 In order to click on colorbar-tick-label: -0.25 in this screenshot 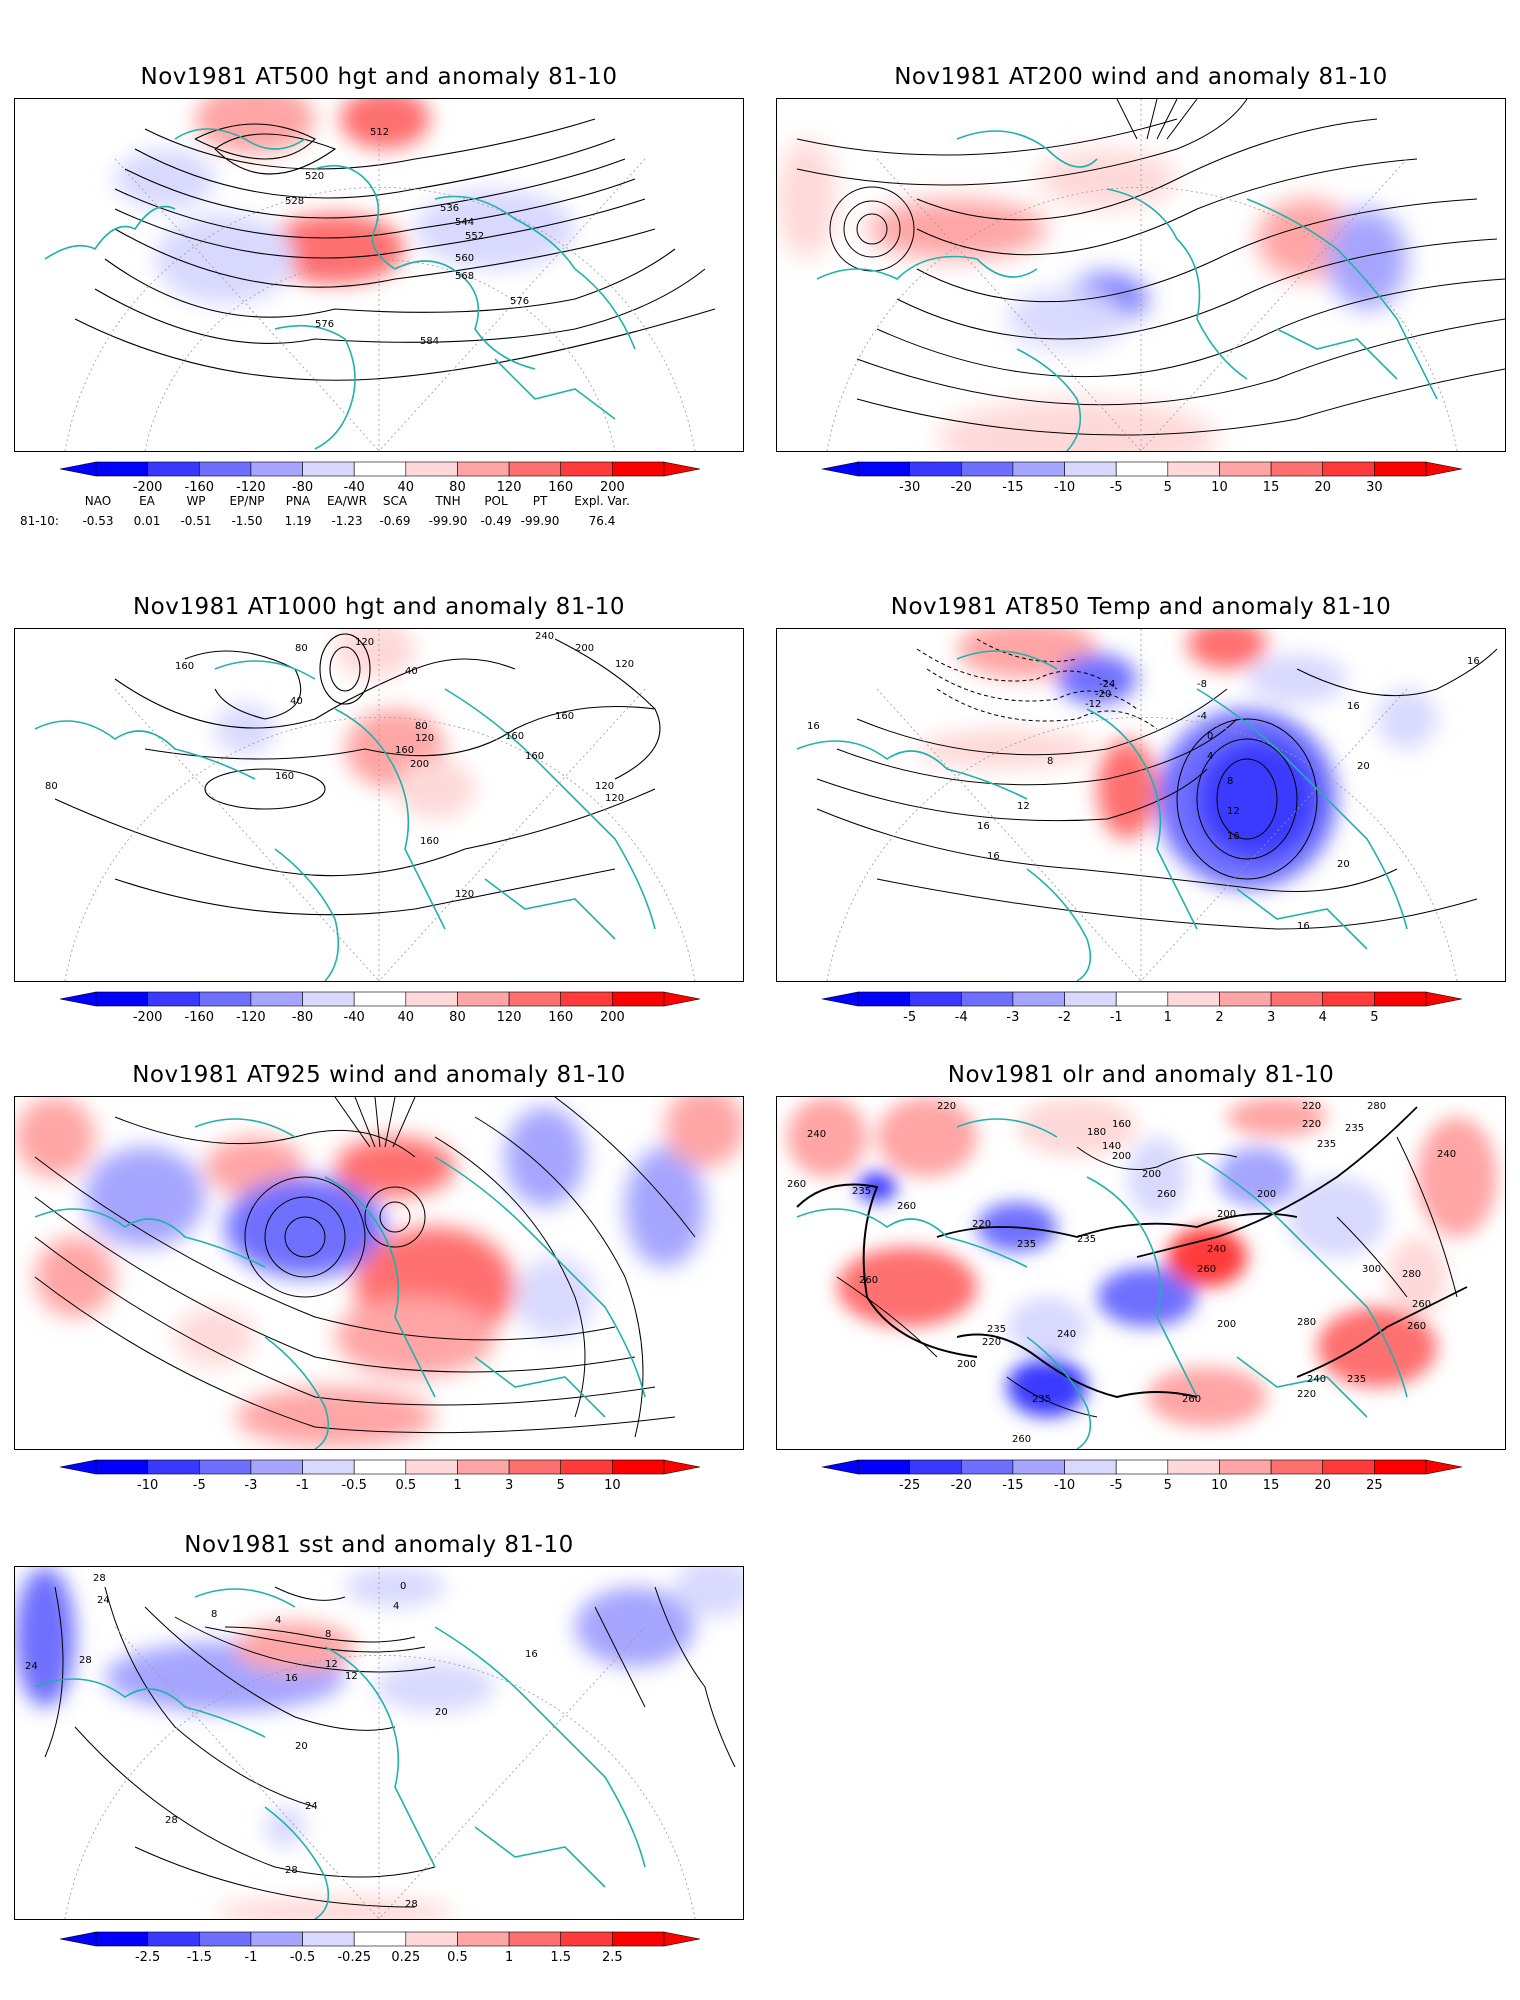, I will do `click(354, 1957)`.